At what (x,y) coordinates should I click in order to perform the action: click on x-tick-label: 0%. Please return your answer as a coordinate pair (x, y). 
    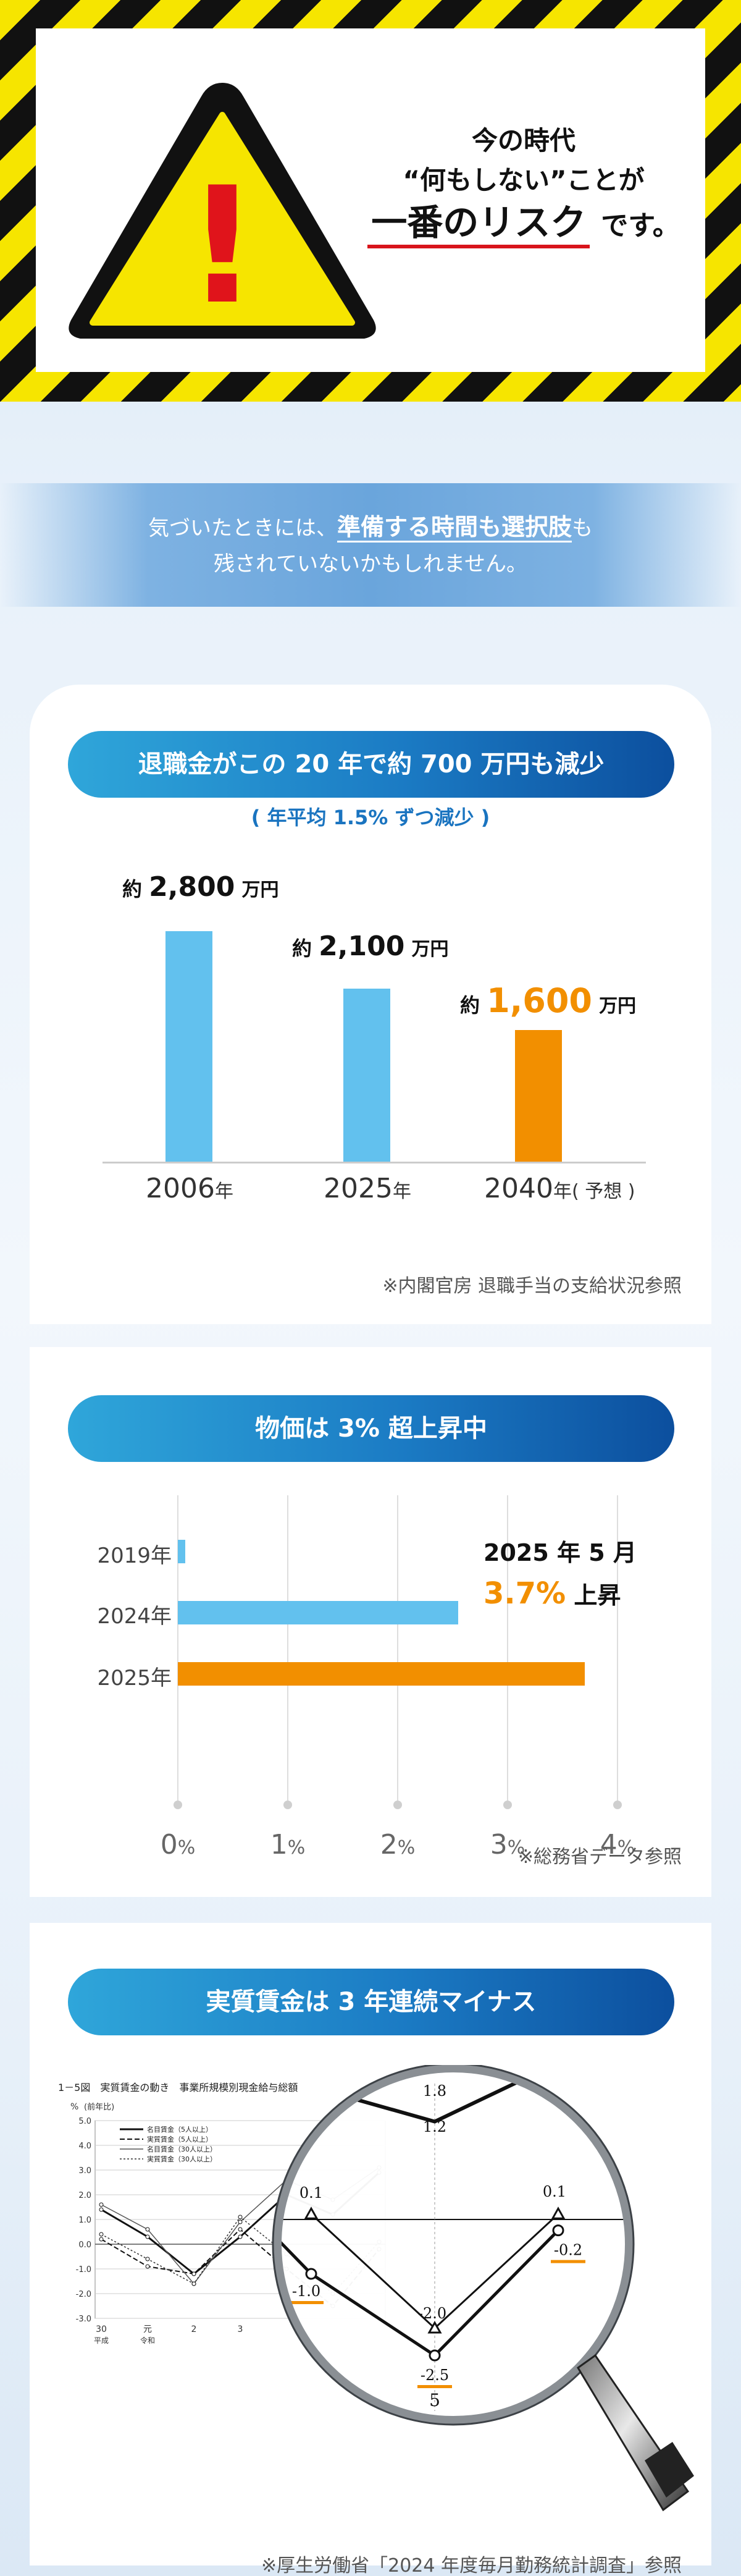
    Looking at the image, I should click on (178, 1844).